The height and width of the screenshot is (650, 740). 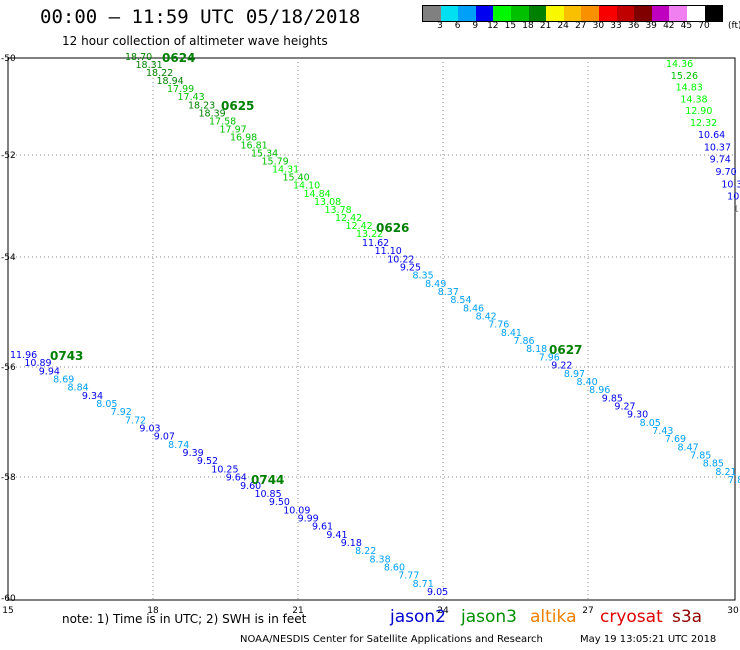 What do you see at coordinates (296, 510) in the screenshot?
I see `wave-height-value: 10.09` at bounding box center [296, 510].